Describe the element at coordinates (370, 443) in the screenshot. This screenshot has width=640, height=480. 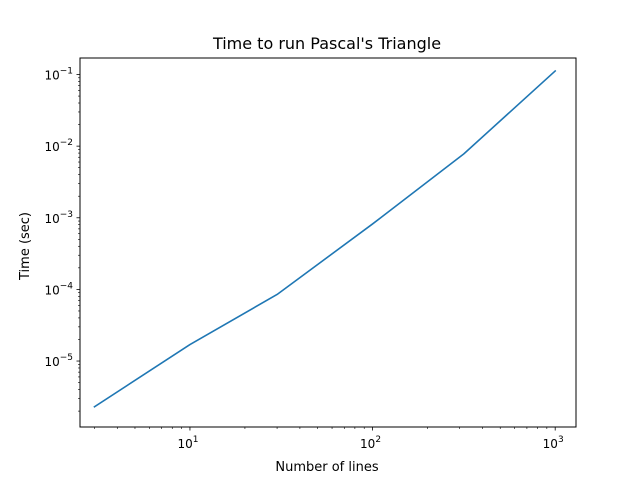
I see `x-tick-label: 10²` at that location.